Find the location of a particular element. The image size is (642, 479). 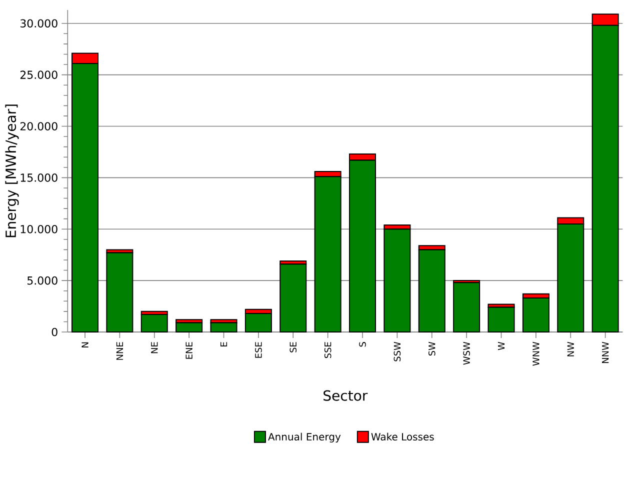

x-tick-label: SW is located at coordinates (432, 349).